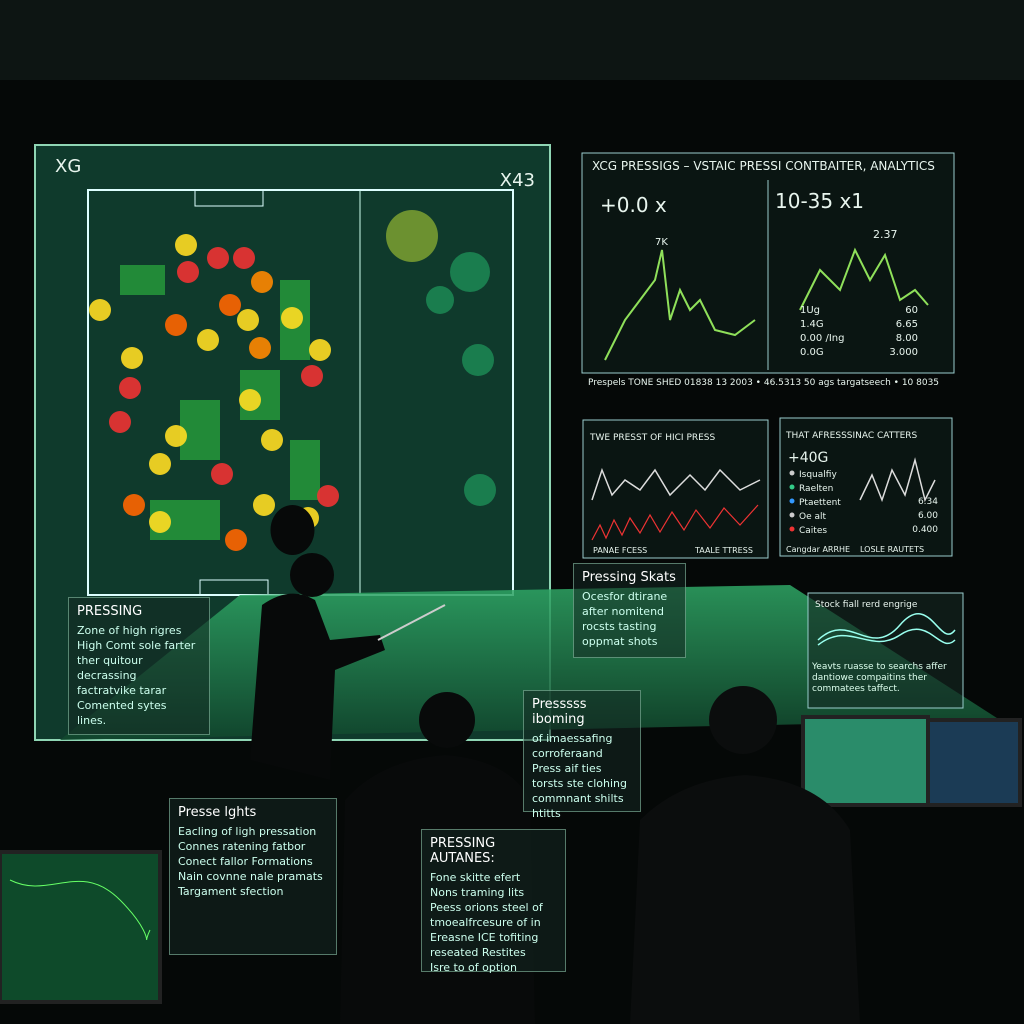 This screenshot has height=1024, width=1024. Describe the element at coordinates (974, 762) in the screenshot. I see `monitor` at that location.